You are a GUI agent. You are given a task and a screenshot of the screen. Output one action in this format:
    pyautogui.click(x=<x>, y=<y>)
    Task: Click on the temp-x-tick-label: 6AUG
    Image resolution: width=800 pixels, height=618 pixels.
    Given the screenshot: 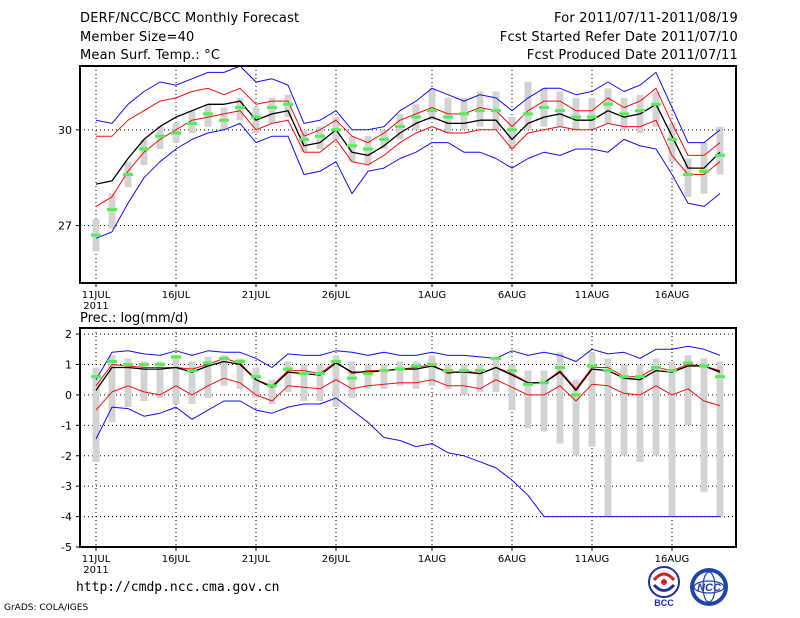 What is the action you would take?
    pyautogui.click(x=512, y=295)
    